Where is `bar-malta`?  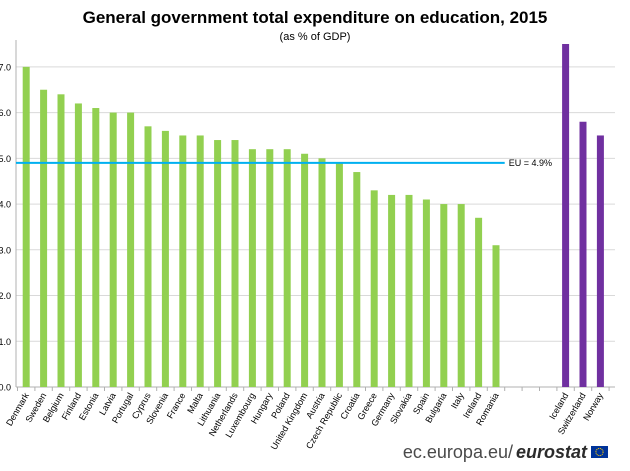 bar-malta is located at coordinates (200, 261).